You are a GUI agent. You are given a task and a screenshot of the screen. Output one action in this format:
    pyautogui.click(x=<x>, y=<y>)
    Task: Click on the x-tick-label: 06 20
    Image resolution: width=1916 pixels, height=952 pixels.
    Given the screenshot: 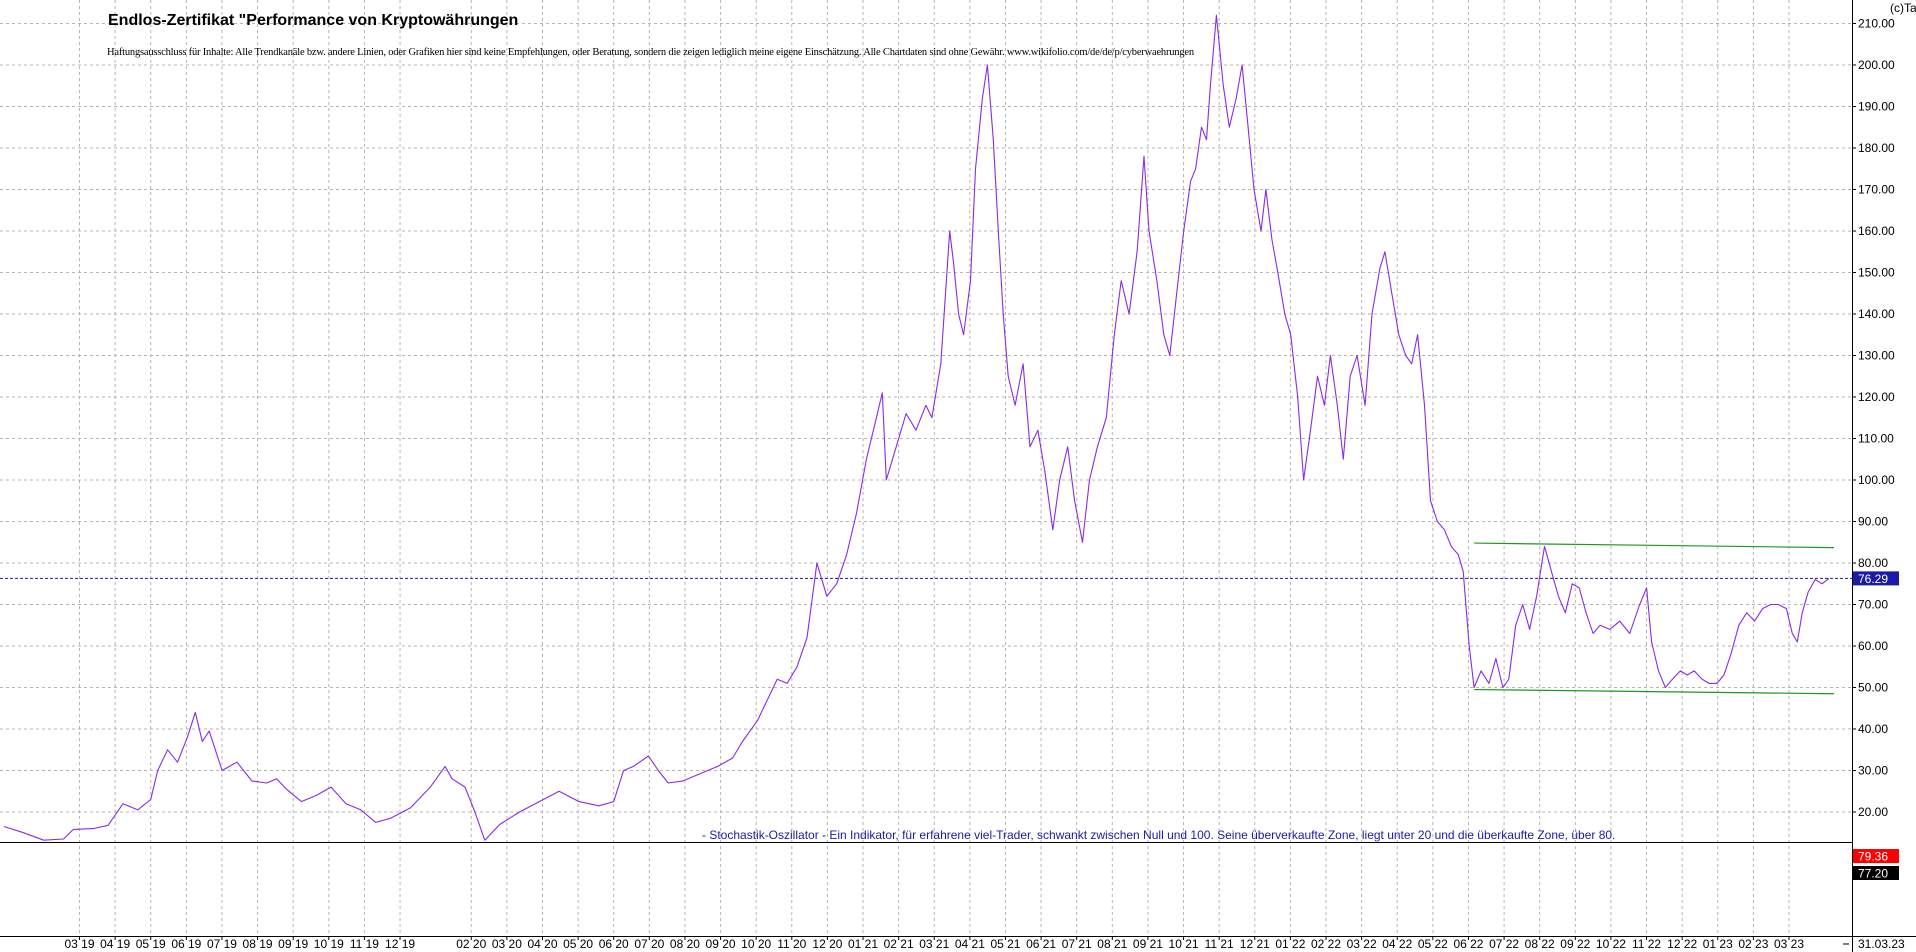 What is the action you would take?
    pyautogui.click(x=614, y=944)
    